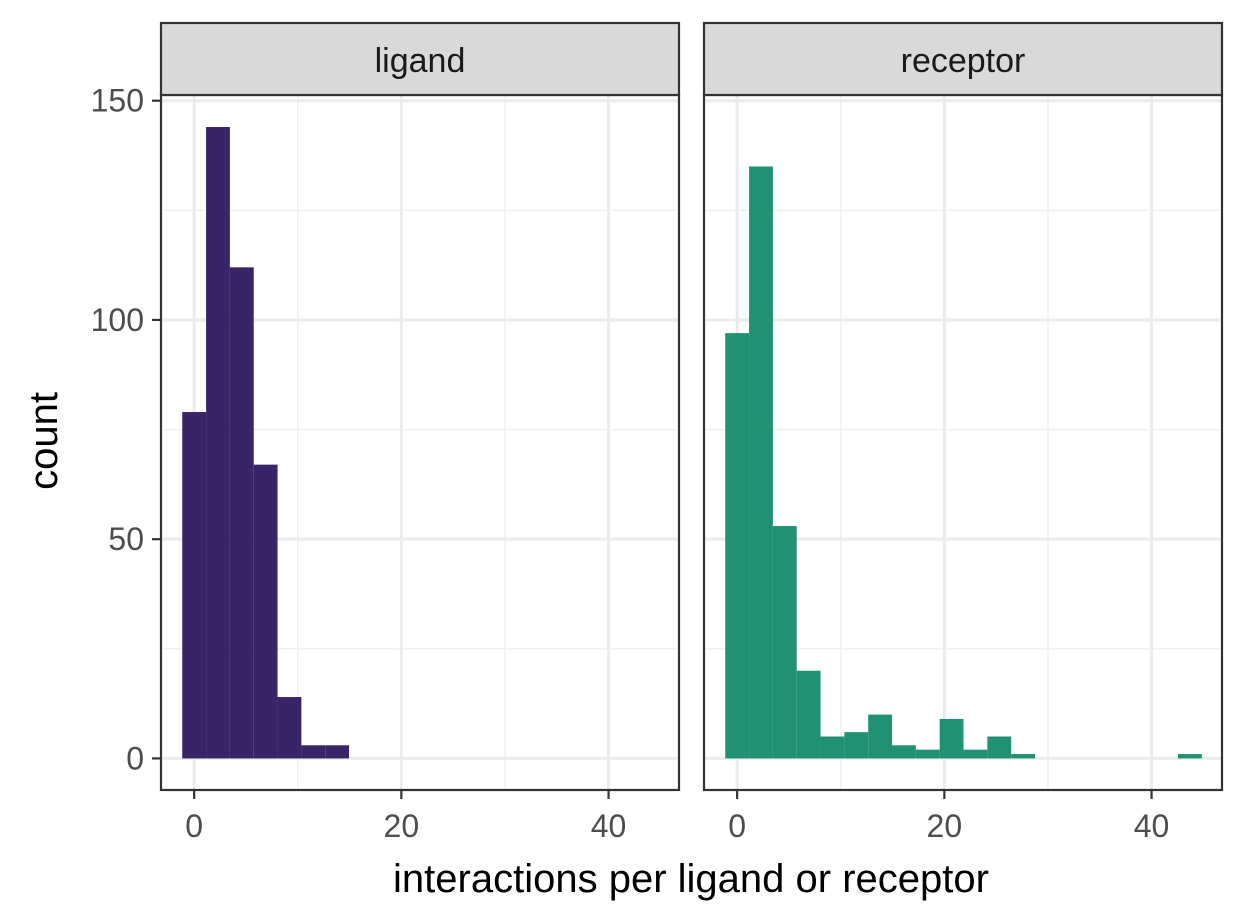 This screenshot has width=1246, height=924. What do you see at coordinates (126, 429) in the screenshot?
I see `y-axis: 0 50 100 150` at bounding box center [126, 429].